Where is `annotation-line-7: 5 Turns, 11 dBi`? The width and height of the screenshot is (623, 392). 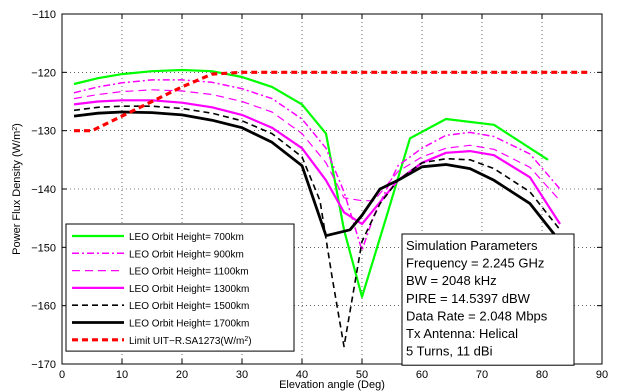 annotation-line-7: 5 Turns, 11 dBi is located at coordinates (449, 351).